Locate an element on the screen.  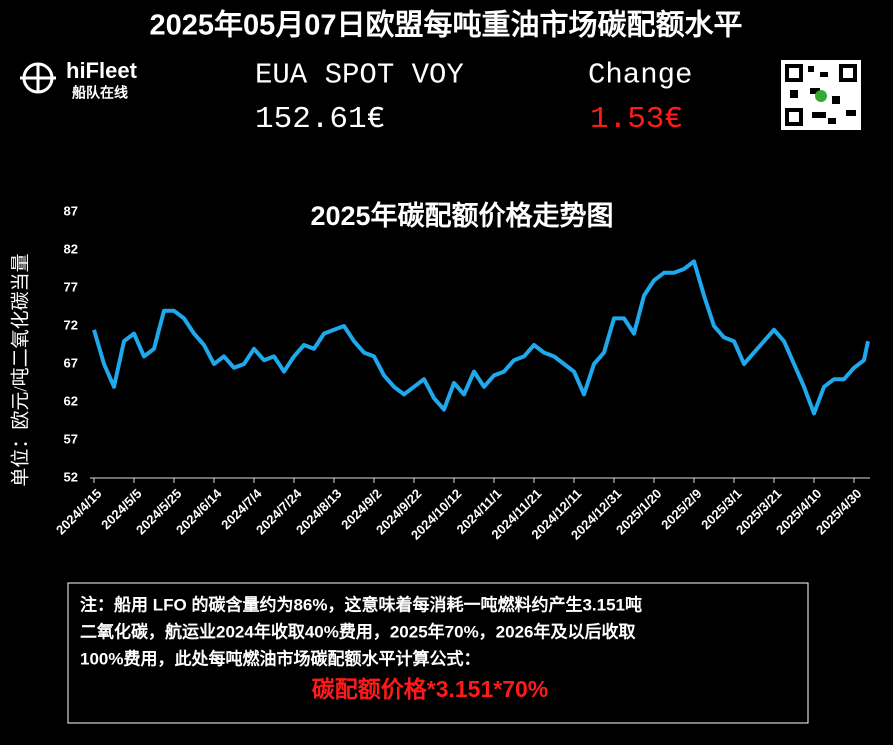
logo-subtext: 船队在线 is located at coordinates (100, 93).